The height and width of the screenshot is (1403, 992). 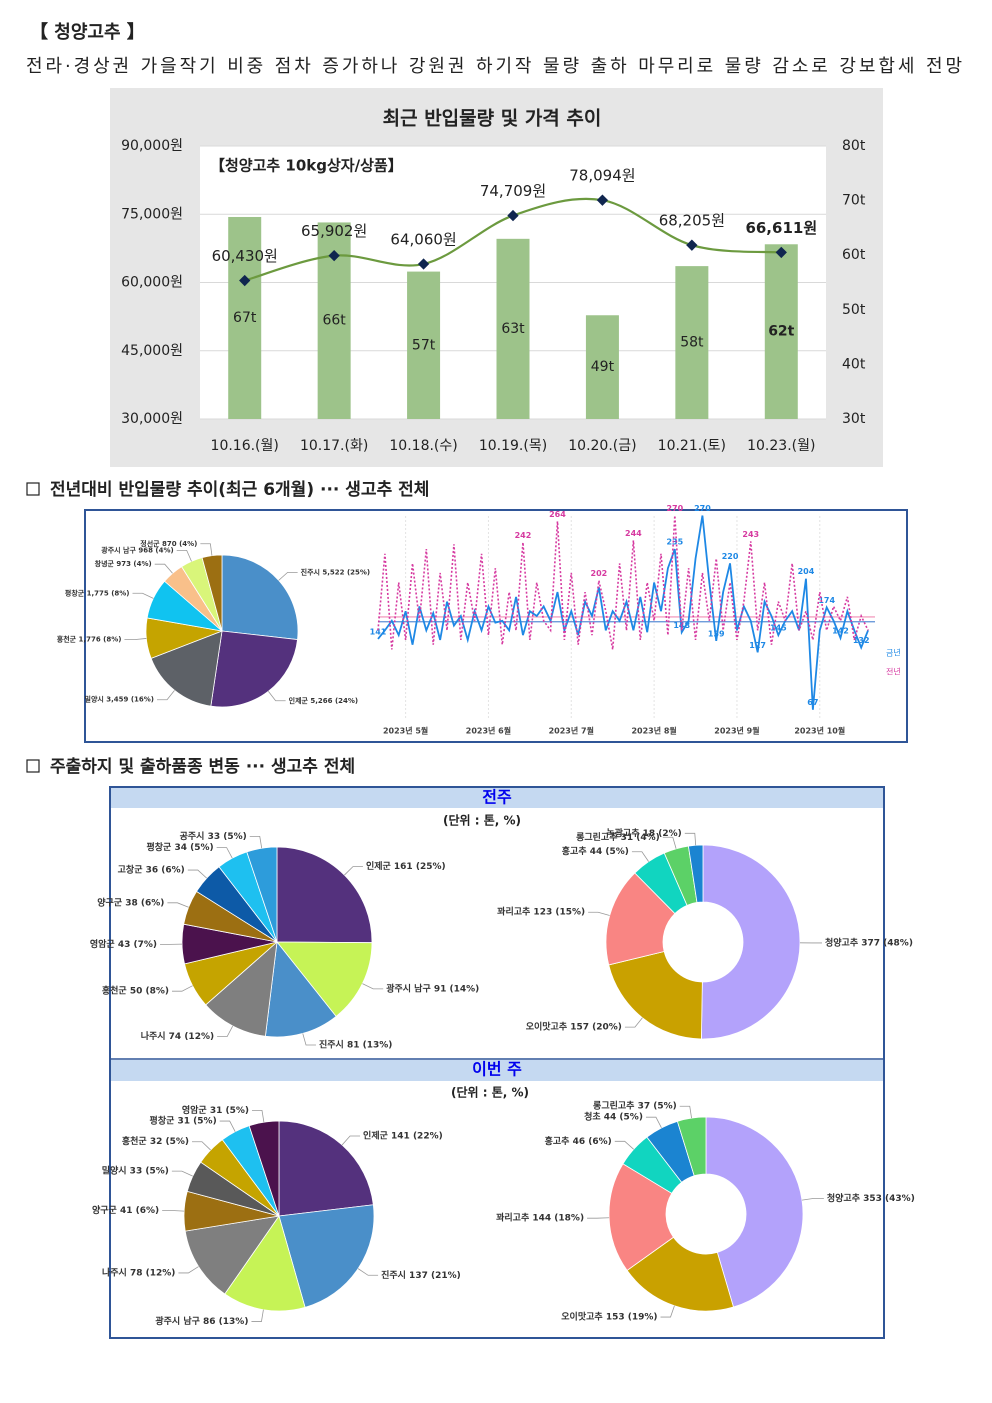 What do you see at coordinates (557, 514) in the screenshot?
I see `point-label: 264` at bounding box center [557, 514].